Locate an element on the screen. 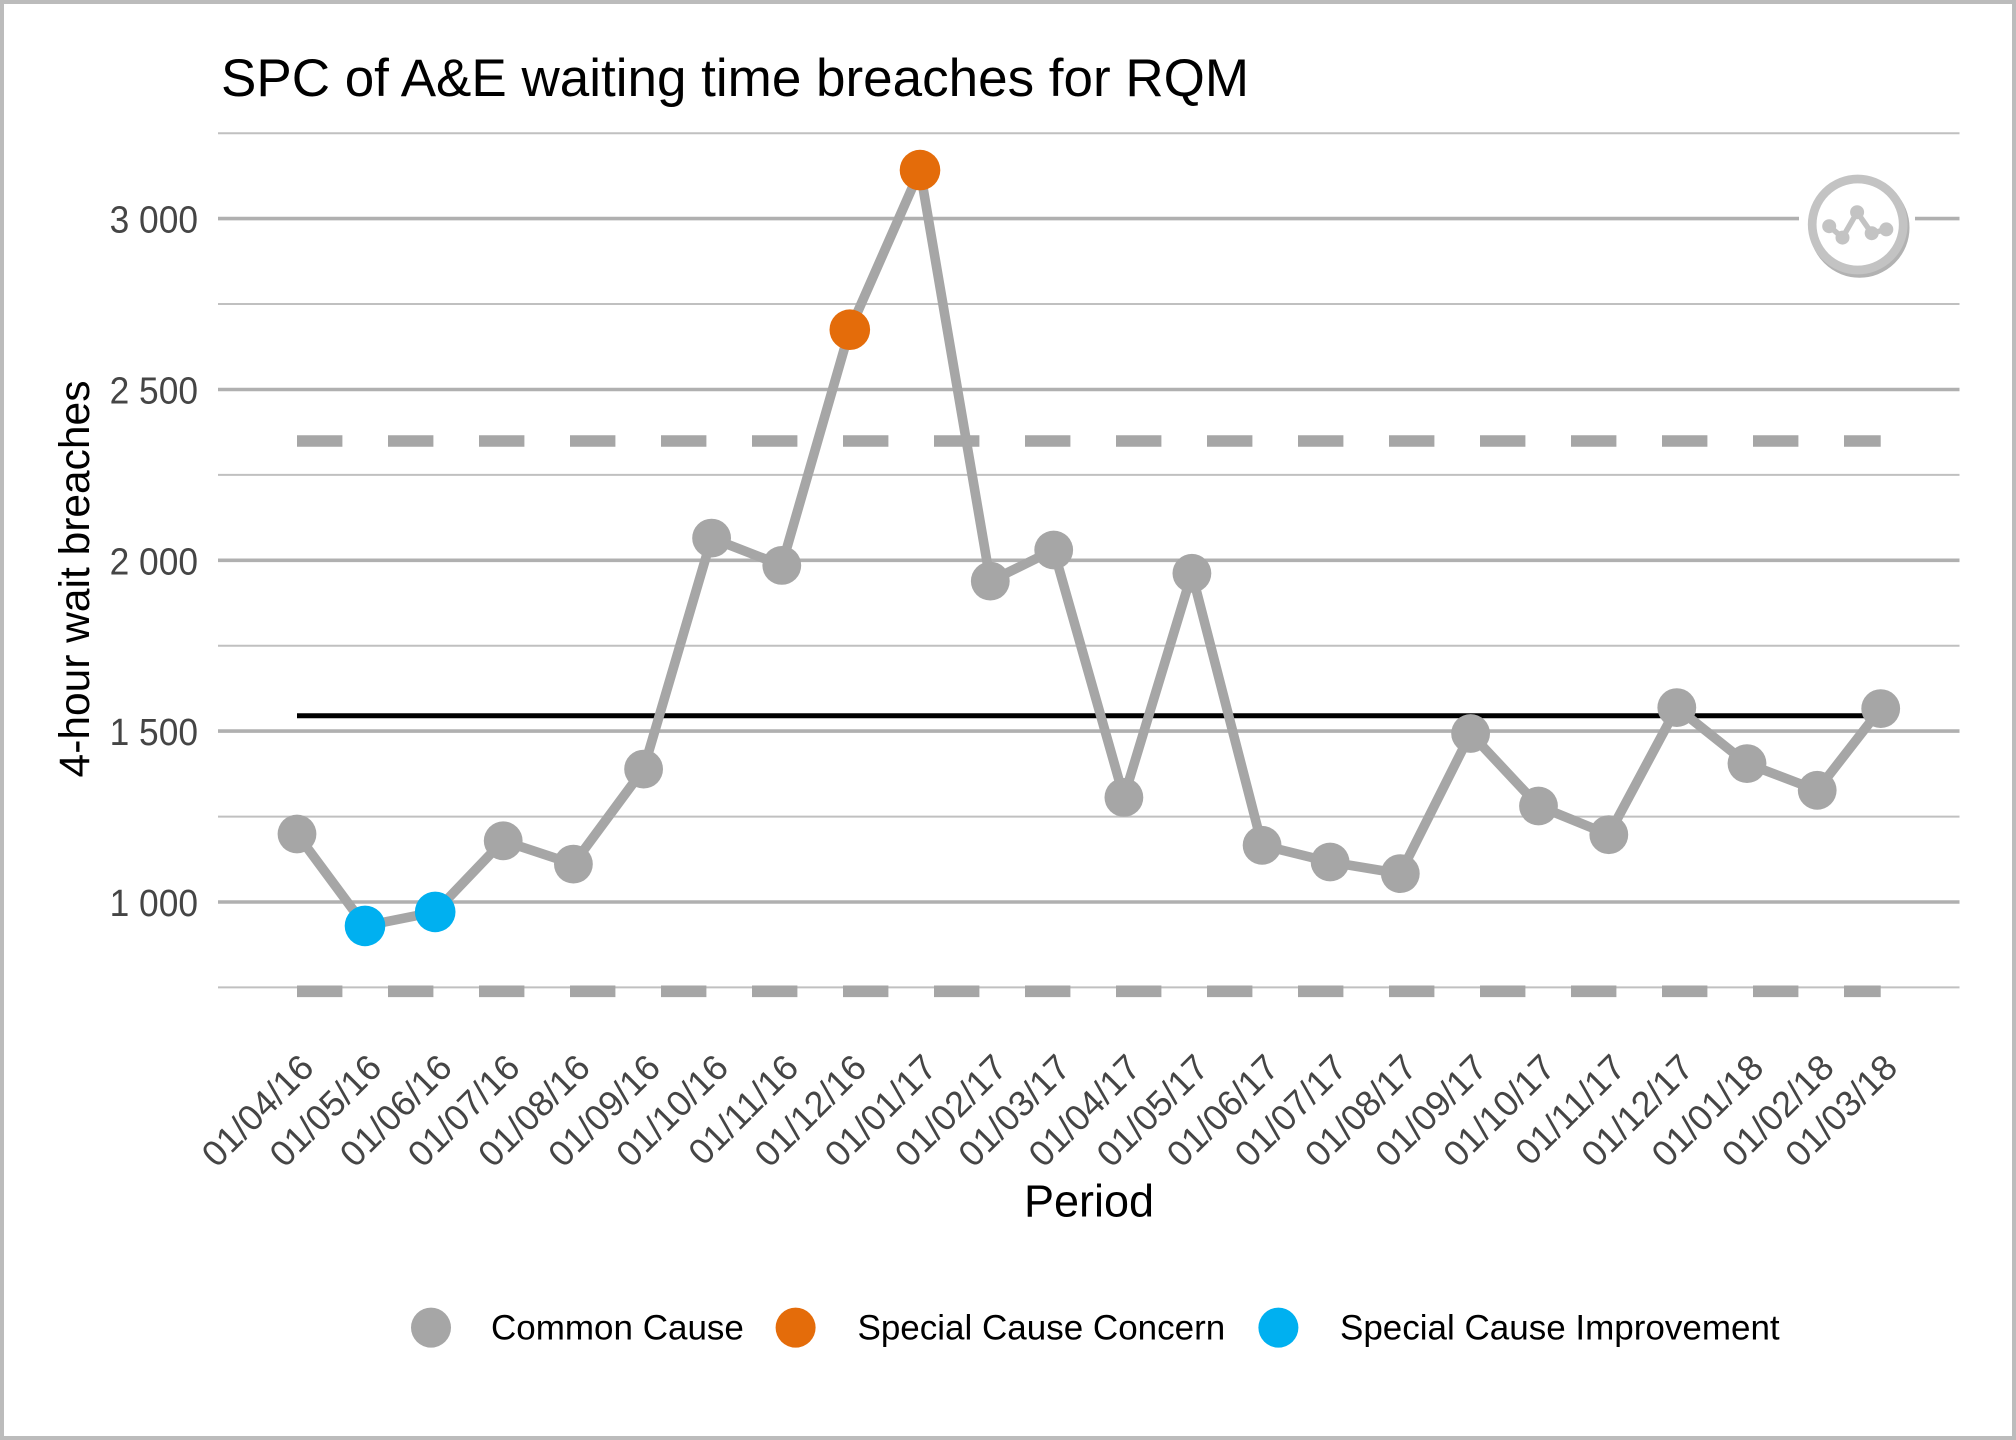 This screenshot has width=2016, height=1440. svg-text: 2 500 is located at coordinates (154, 390).